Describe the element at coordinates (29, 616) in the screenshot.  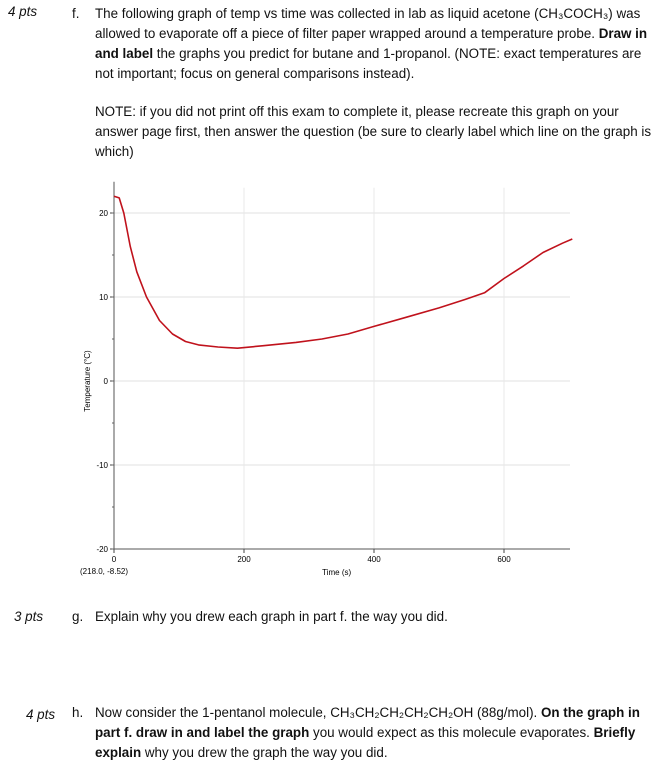
I see `points-g: 3 pts` at that location.